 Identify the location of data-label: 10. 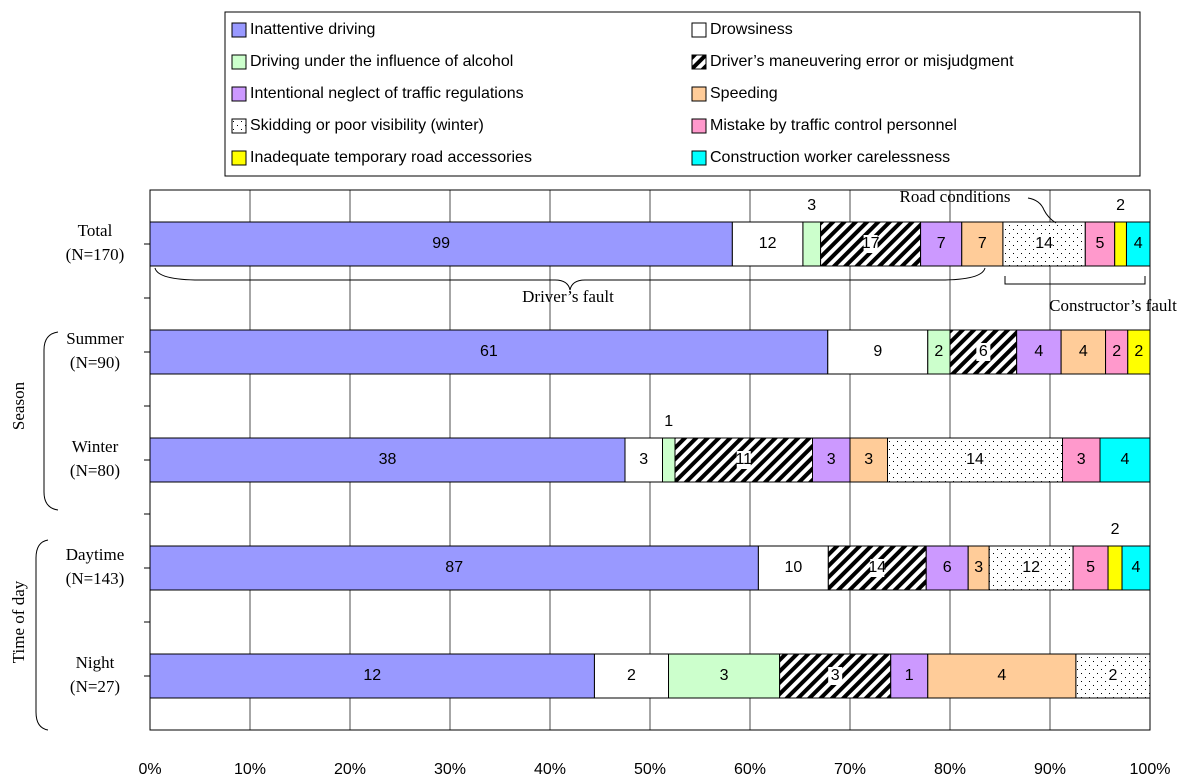
(793, 567).